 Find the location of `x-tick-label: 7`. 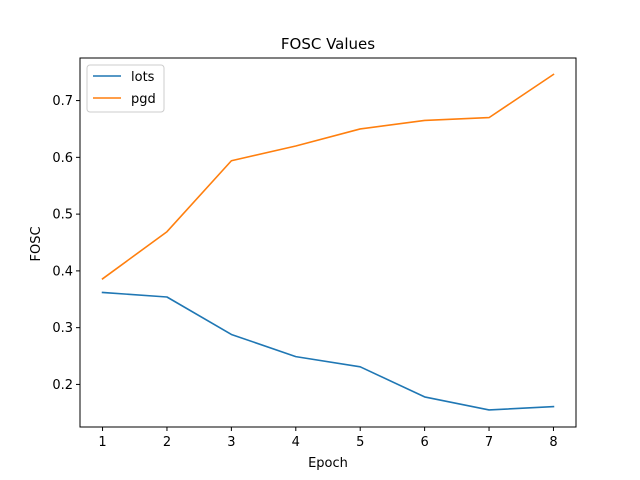

x-tick-label: 7 is located at coordinates (489, 442).